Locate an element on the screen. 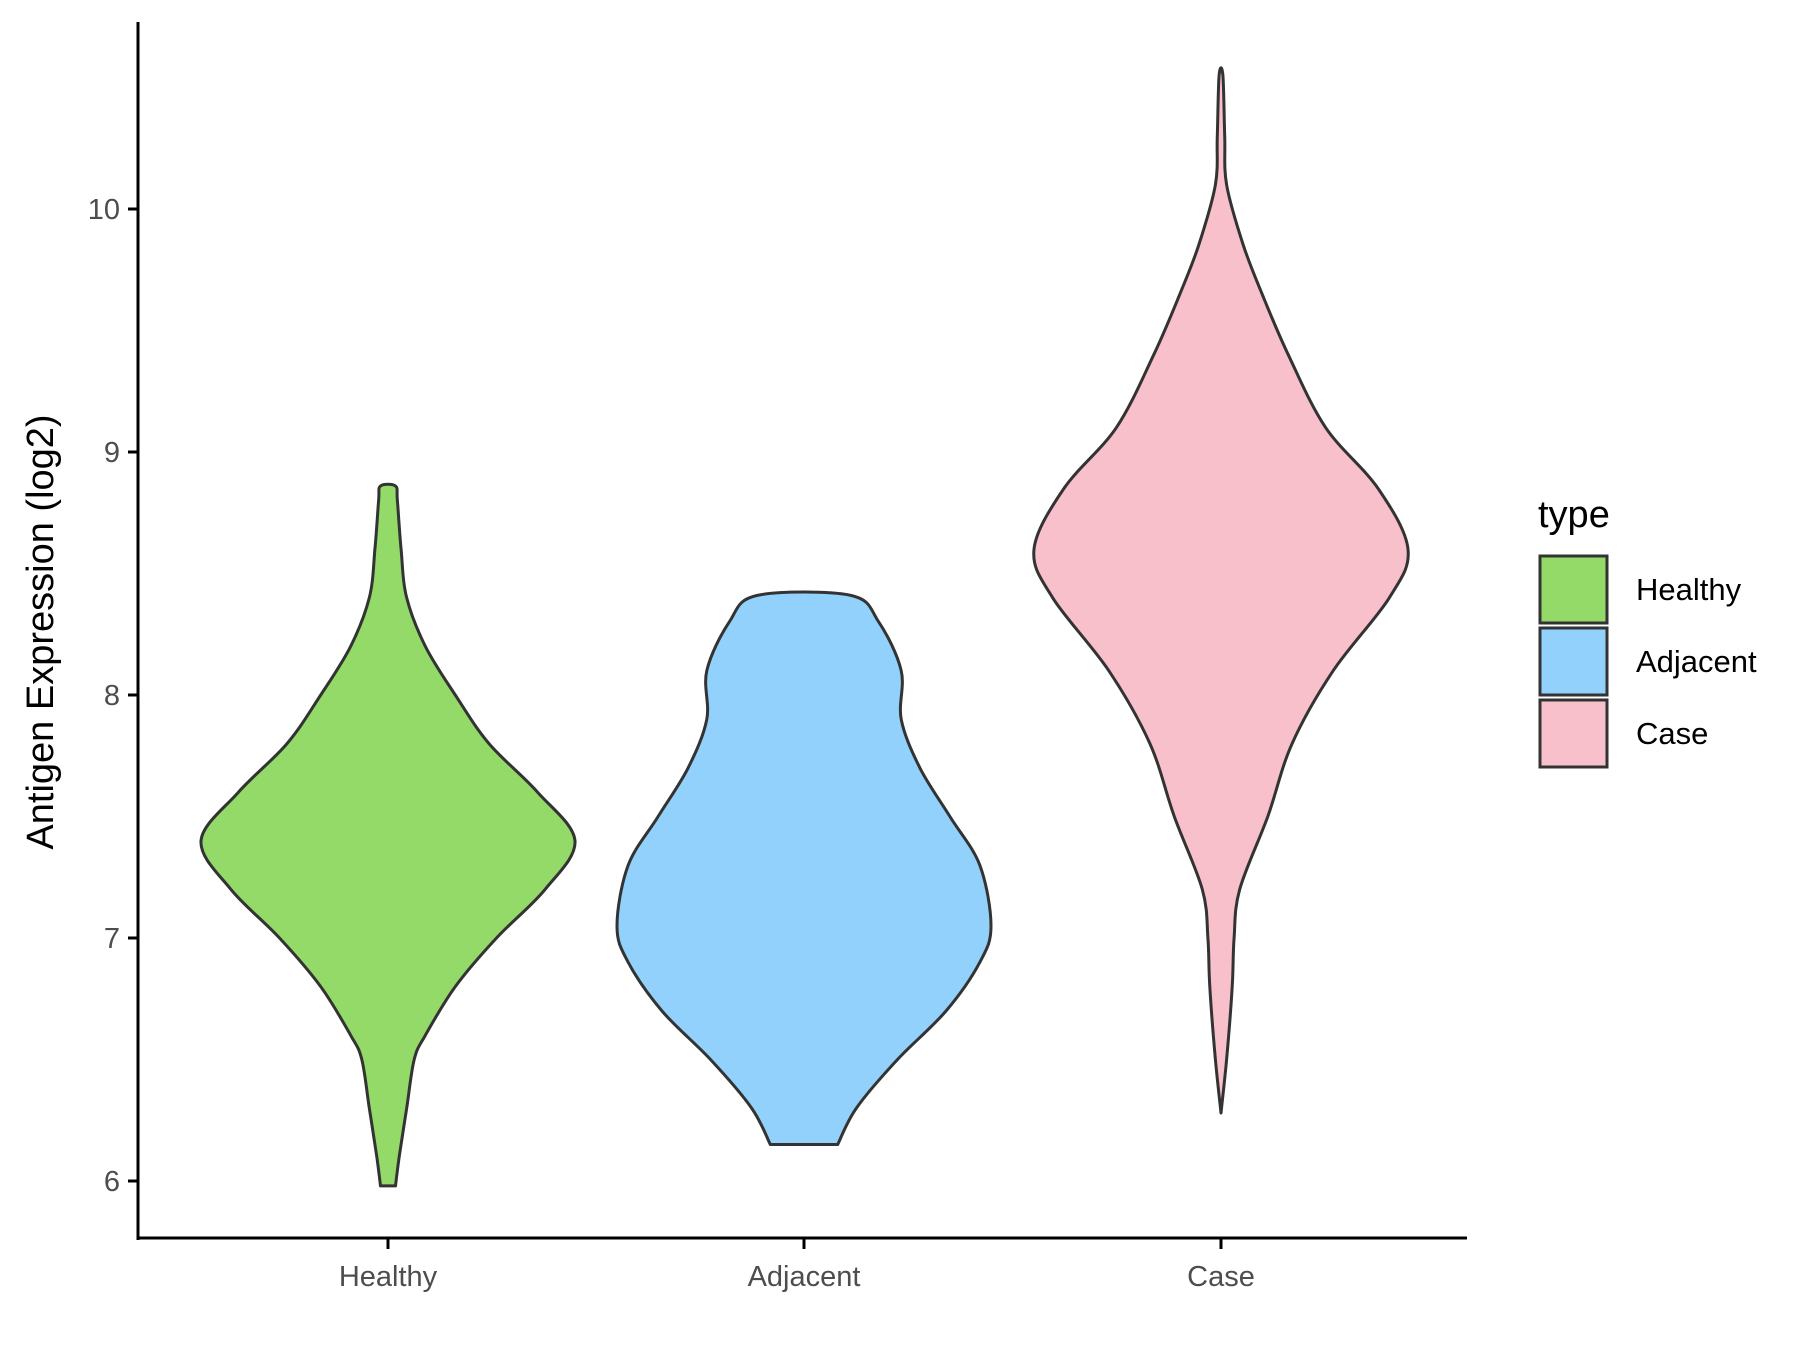  y-tick-label: 8 is located at coordinates (112, 696).